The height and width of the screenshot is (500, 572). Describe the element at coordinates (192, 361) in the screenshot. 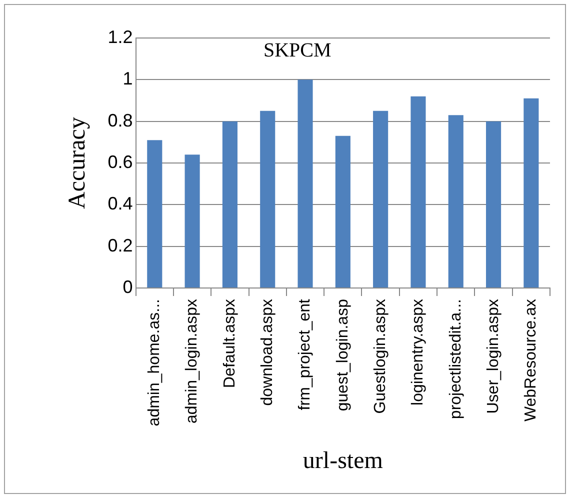

I see `x-tick-label: admin_login.aspx` at that location.